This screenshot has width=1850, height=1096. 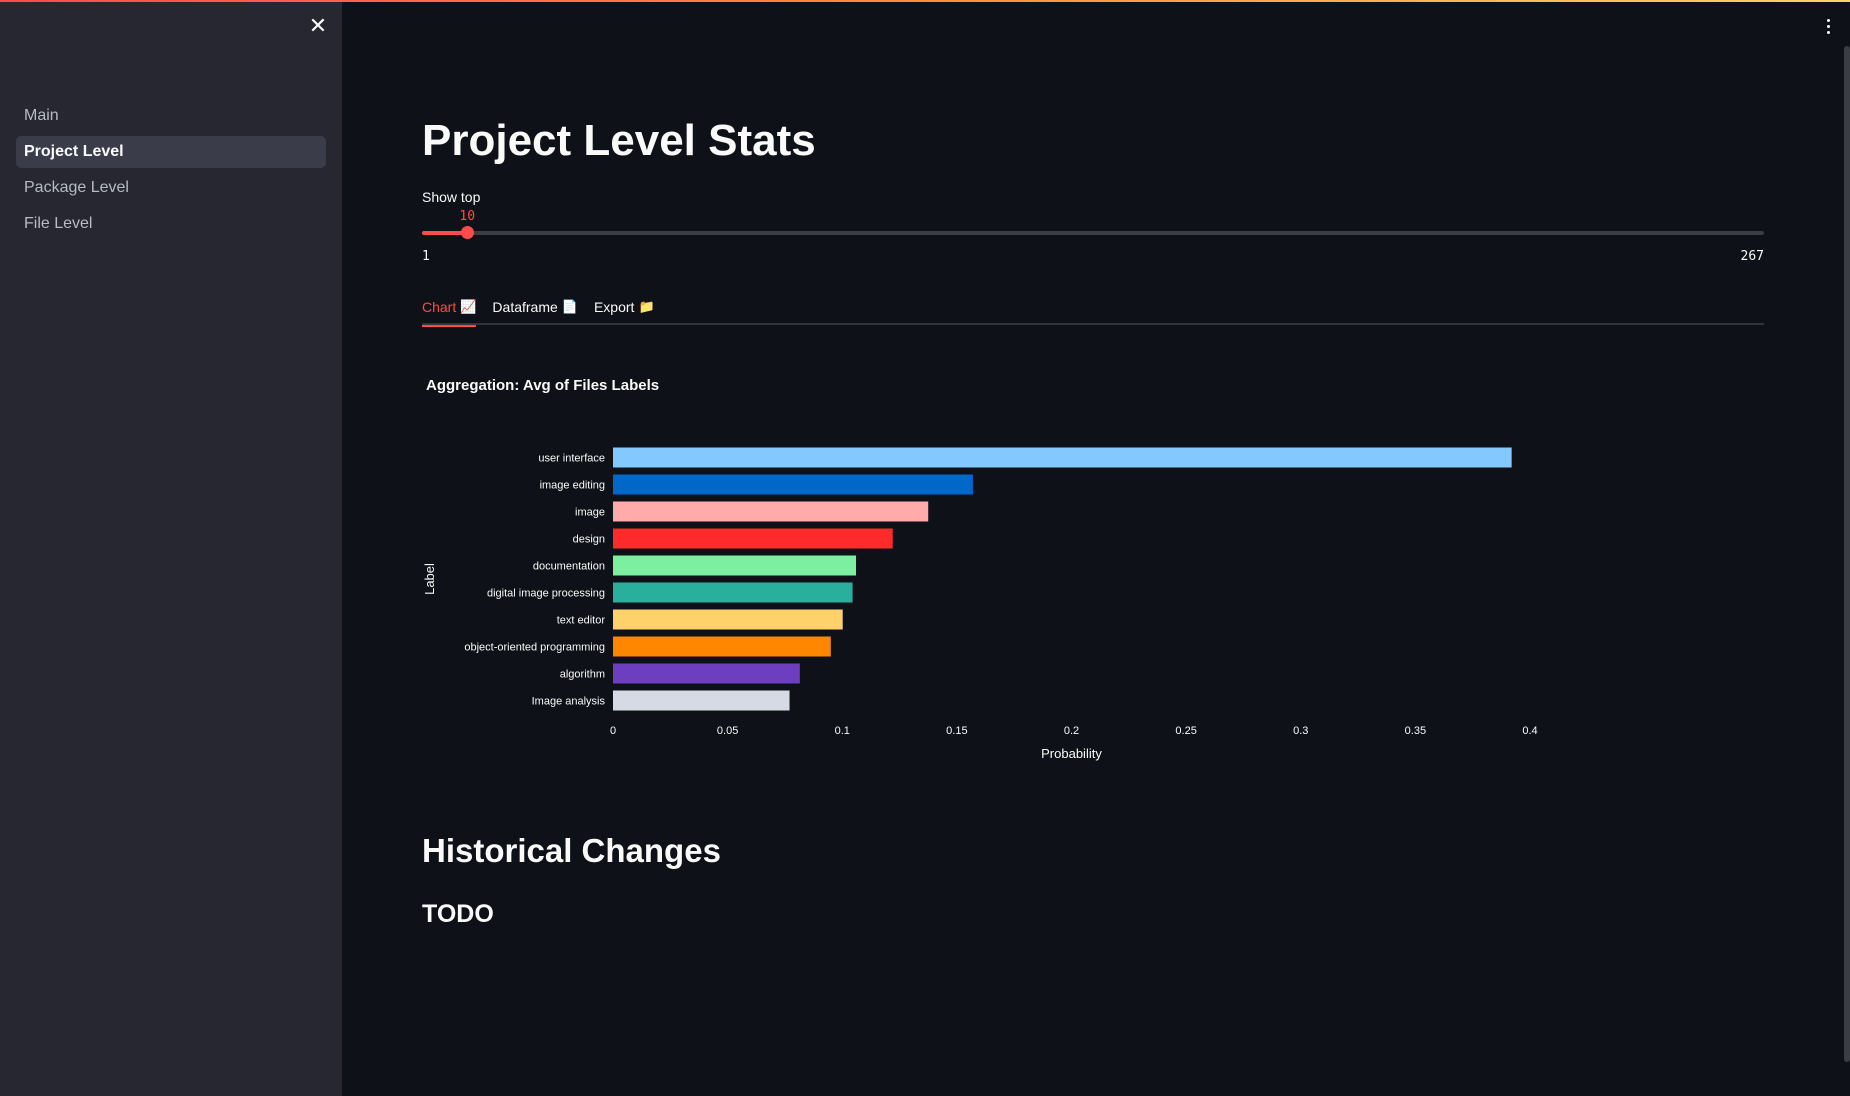 I want to click on slider-min-value: 1, so click(x=426, y=256).